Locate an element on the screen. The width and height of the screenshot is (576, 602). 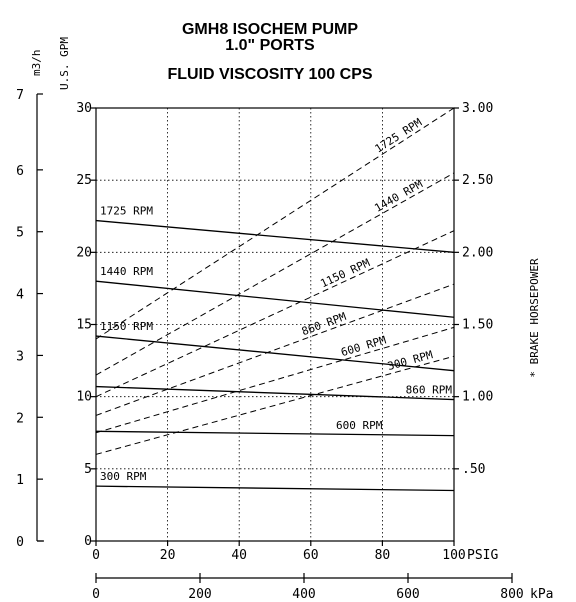
x-tick-label-0: 0 is located at coordinates (96, 555).